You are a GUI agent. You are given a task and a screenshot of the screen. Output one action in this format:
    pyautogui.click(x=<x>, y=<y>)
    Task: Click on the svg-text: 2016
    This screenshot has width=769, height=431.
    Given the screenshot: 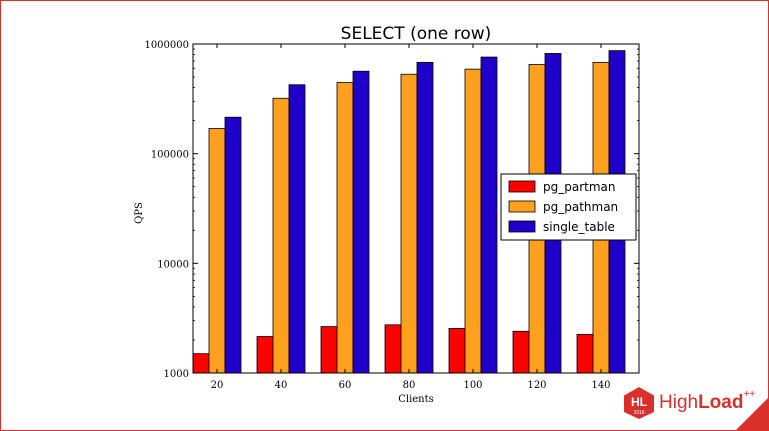 What is the action you would take?
    pyautogui.click(x=638, y=413)
    